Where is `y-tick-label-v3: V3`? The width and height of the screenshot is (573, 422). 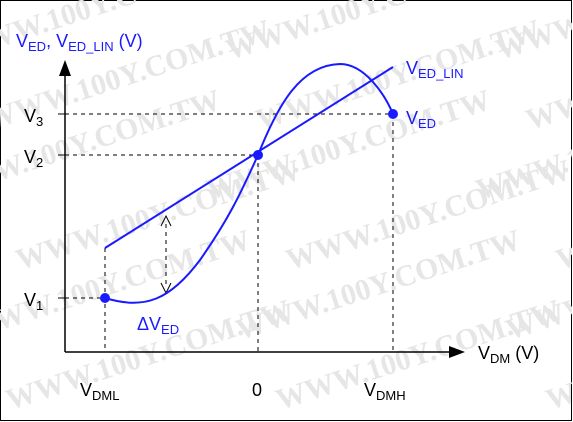 y-tick-label-v3: V3 is located at coordinates (33, 117).